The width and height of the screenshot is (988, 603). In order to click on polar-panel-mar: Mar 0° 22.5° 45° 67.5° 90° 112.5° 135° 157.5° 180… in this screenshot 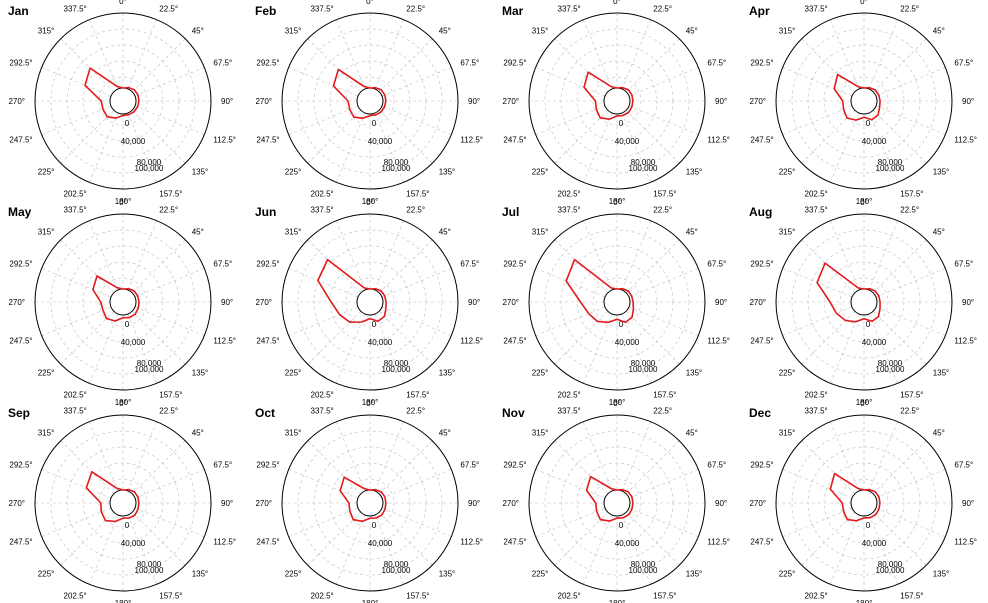, I will do `click(617, 103)`.